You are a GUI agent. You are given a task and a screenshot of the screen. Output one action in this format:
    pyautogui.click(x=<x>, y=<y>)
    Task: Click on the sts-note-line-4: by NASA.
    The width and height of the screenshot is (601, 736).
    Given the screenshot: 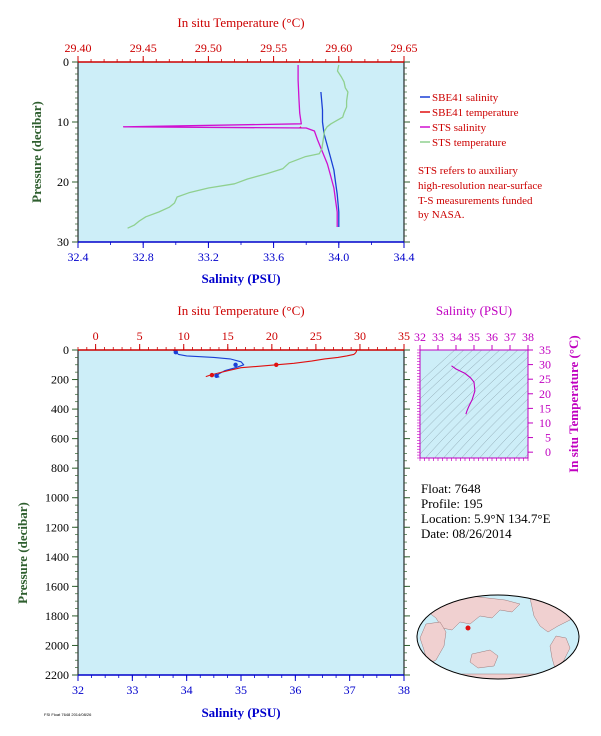 What is the action you would take?
    pyautogui.click(x=441, y=215)
    